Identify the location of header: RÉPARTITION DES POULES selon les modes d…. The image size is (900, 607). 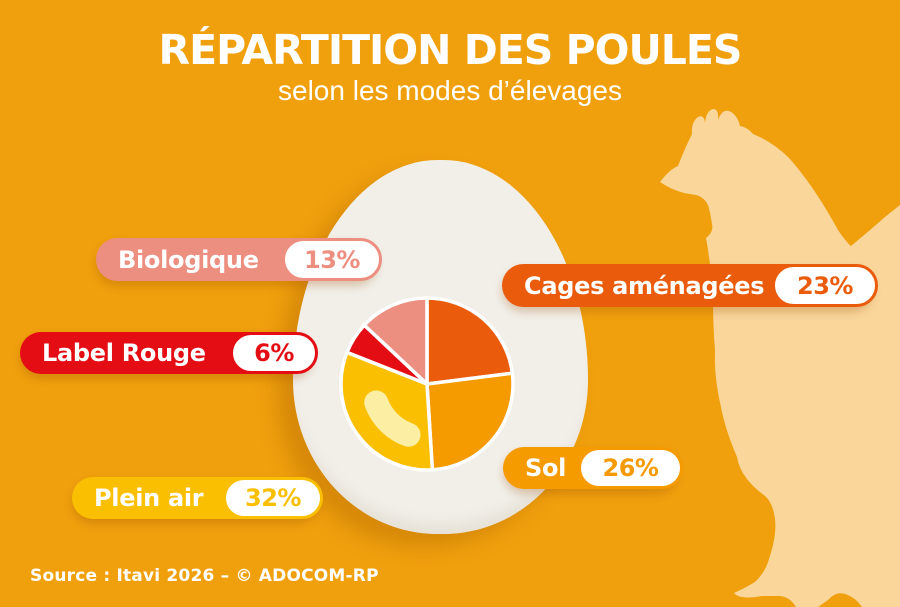
(450, 66).